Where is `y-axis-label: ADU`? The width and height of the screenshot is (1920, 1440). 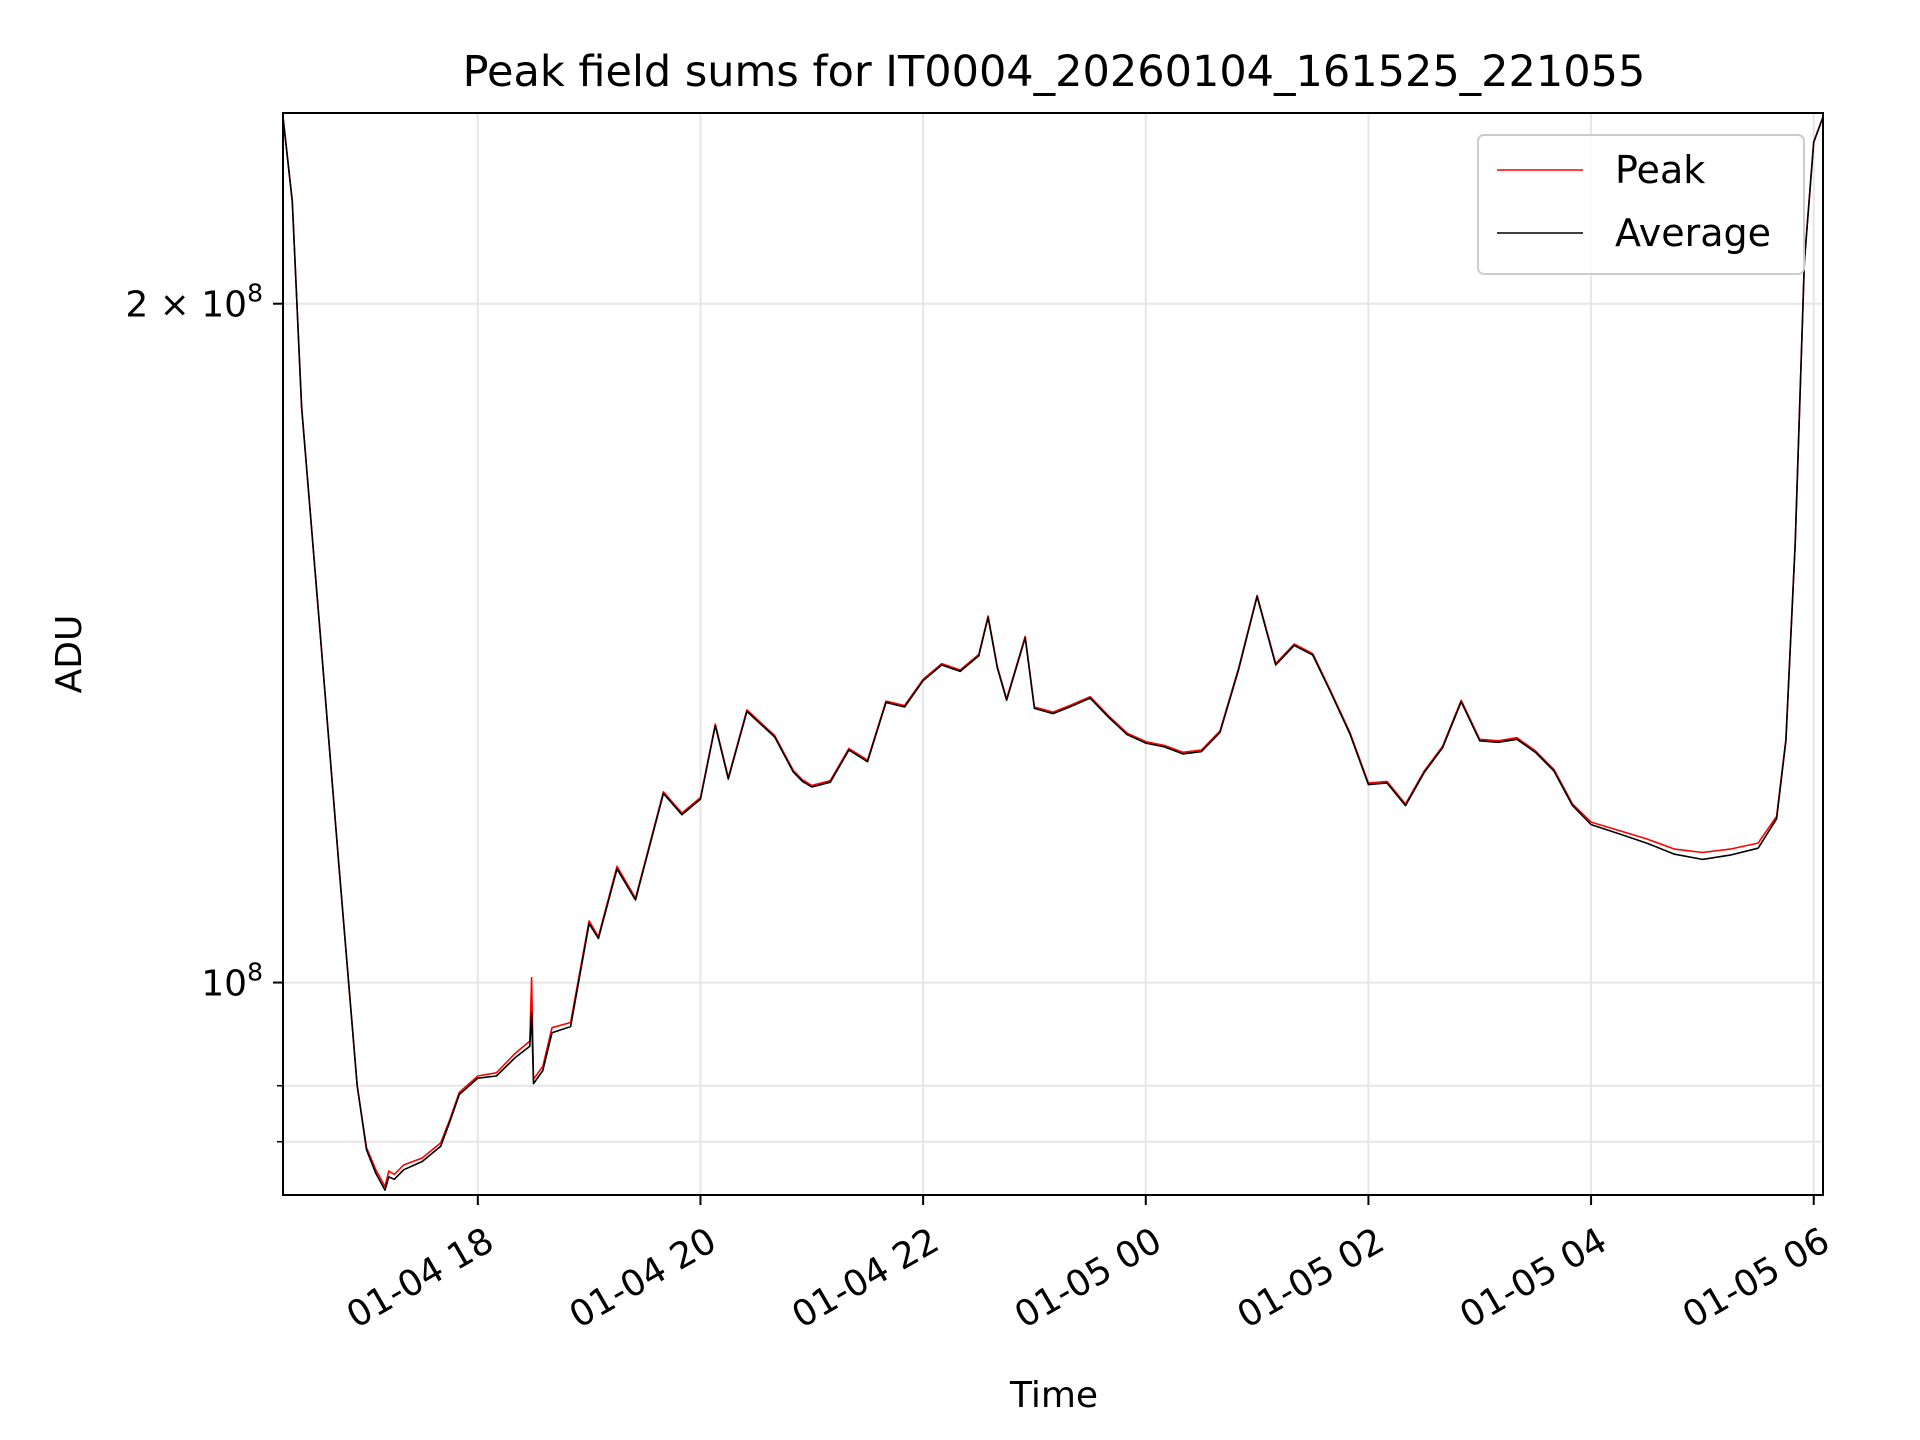 y-axis-label: ADU is located at coordinates (69, 654).